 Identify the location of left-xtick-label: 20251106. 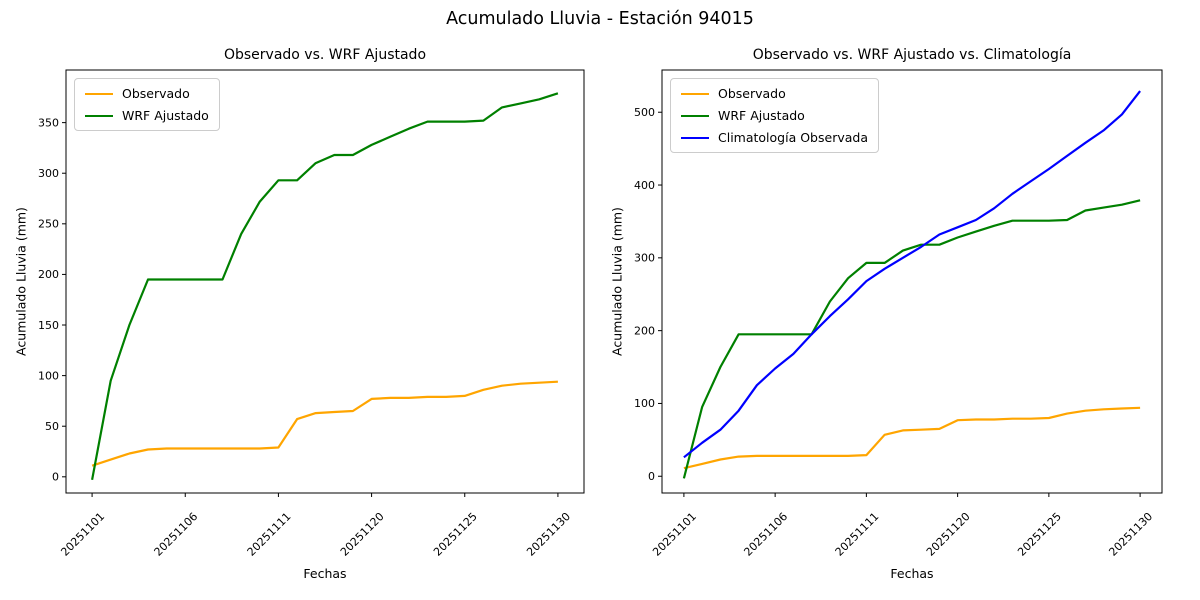
(176, 534).